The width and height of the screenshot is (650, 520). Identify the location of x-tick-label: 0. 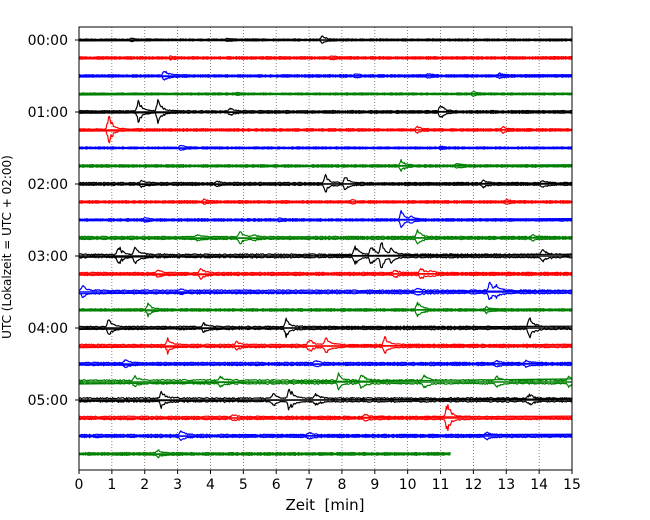
(79, 485).